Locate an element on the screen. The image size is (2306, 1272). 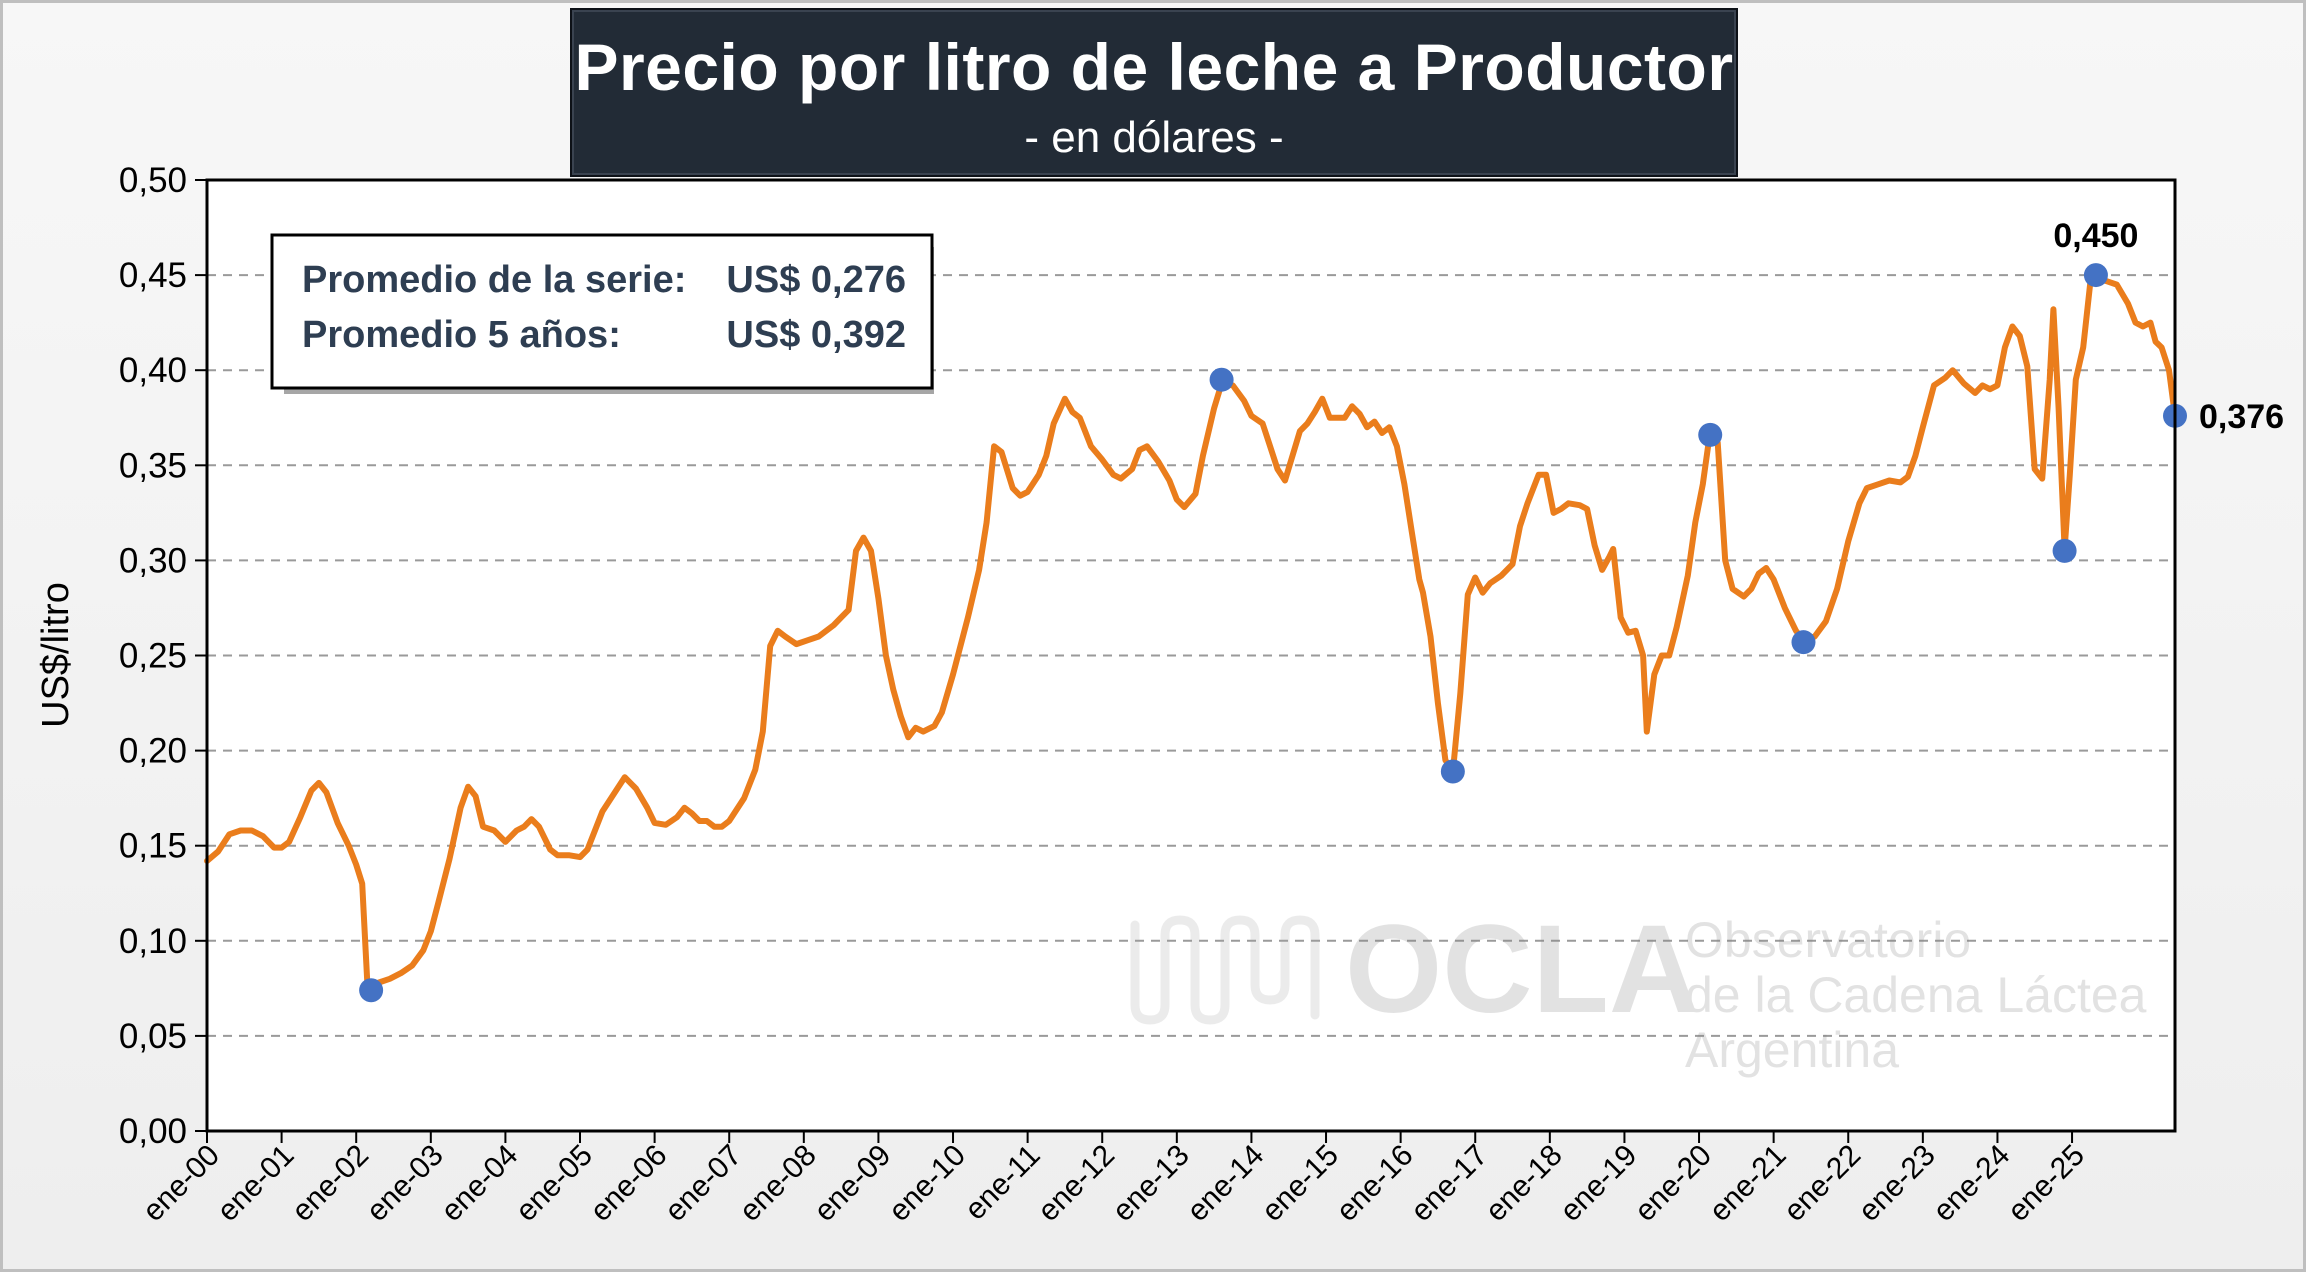
marker-data-label: 0,450 is located at coordinates (2095, 236).